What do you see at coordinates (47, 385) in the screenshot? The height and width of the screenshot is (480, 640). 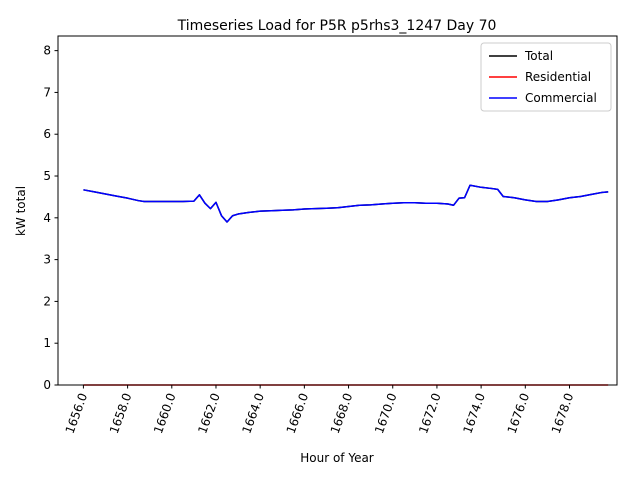 I see `y-tick-label: 0` at bounding box center [47, 385].